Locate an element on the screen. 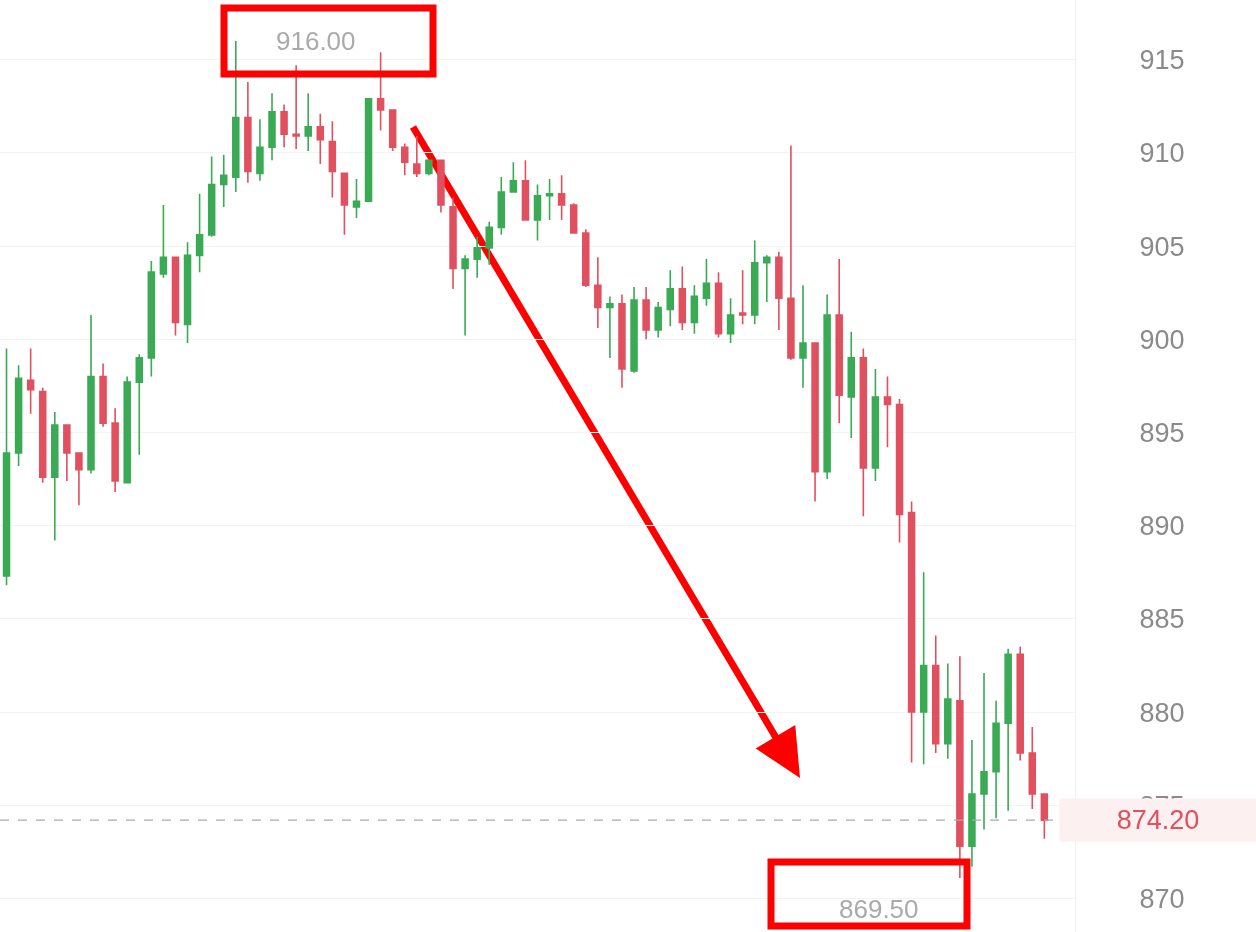 The image size is (1256, 932). y-tick-label: 910 is located at coordinates (1162, 153).